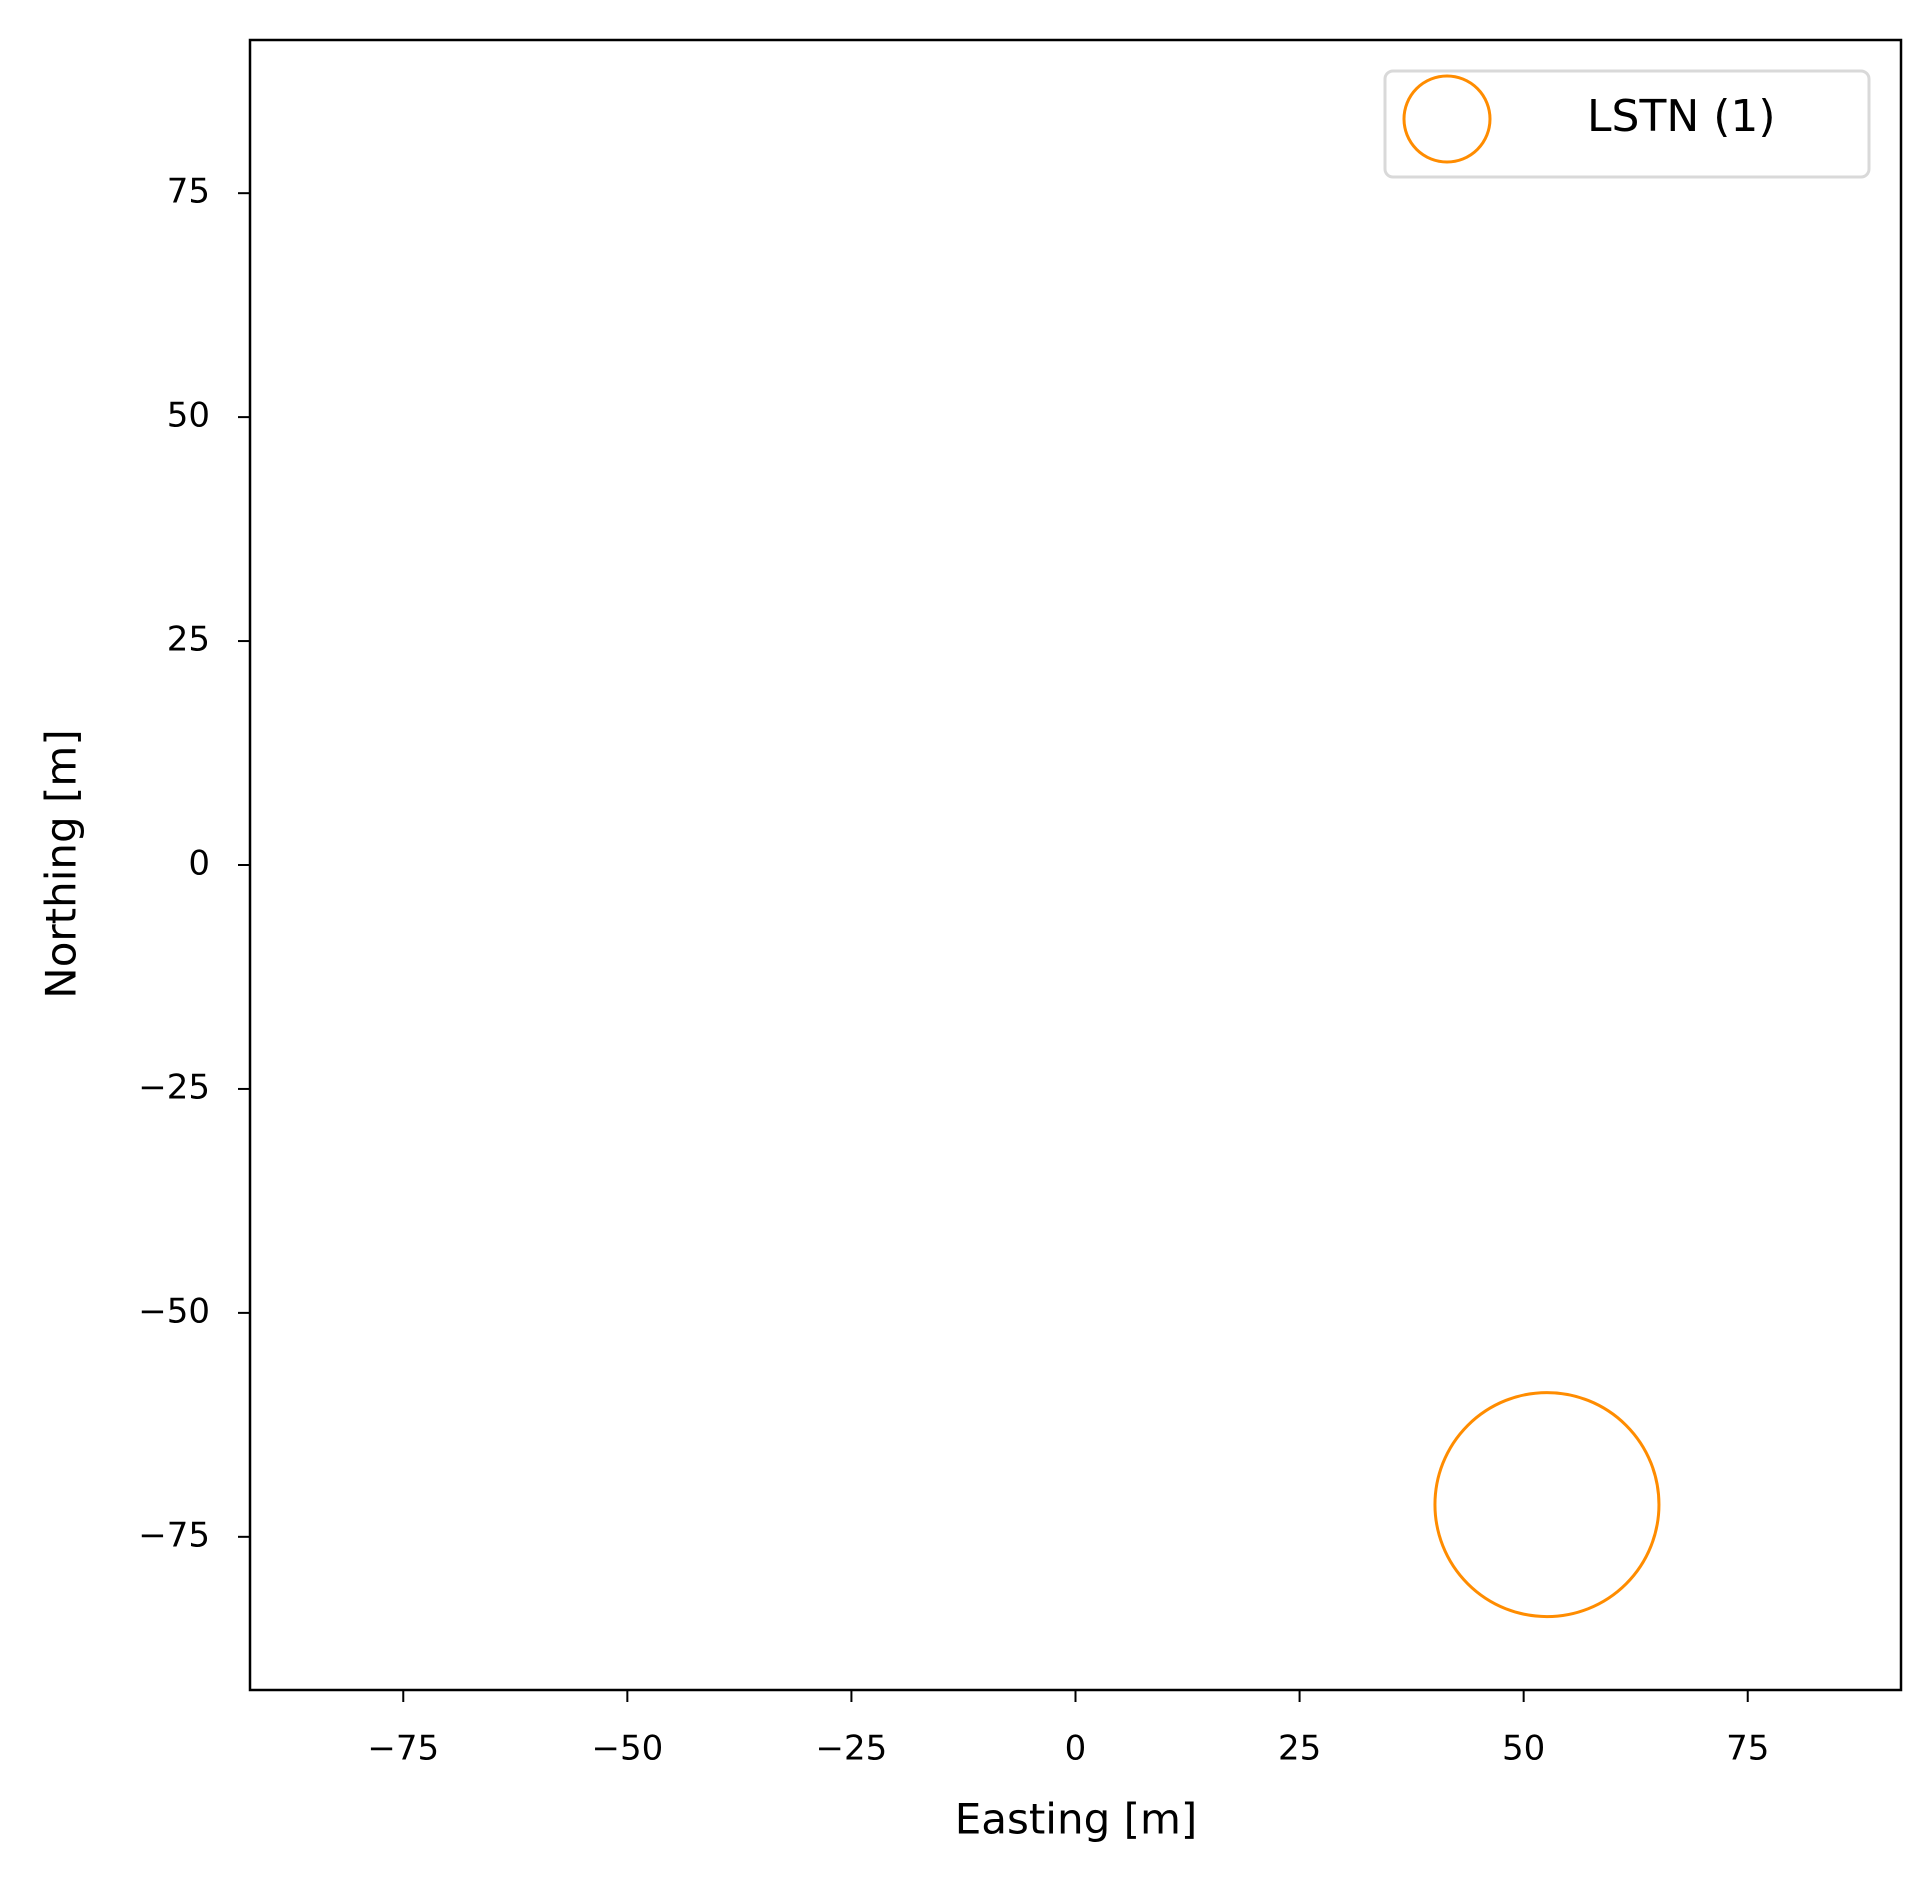 This screenshot has height=1880, width=1931. Describe the element at coordinates (199, 864) in the screenshot. I see `y-tick-label: 0` at that location.